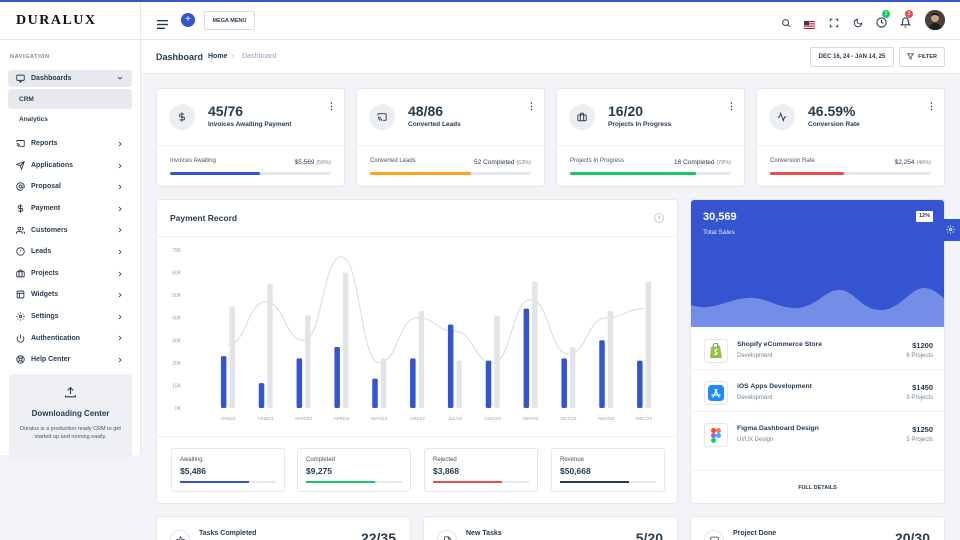  What do you see at coordinates (572, 460) in the screenshot?
I see `summary-label: Revenue` at bounding box center [572, 460].